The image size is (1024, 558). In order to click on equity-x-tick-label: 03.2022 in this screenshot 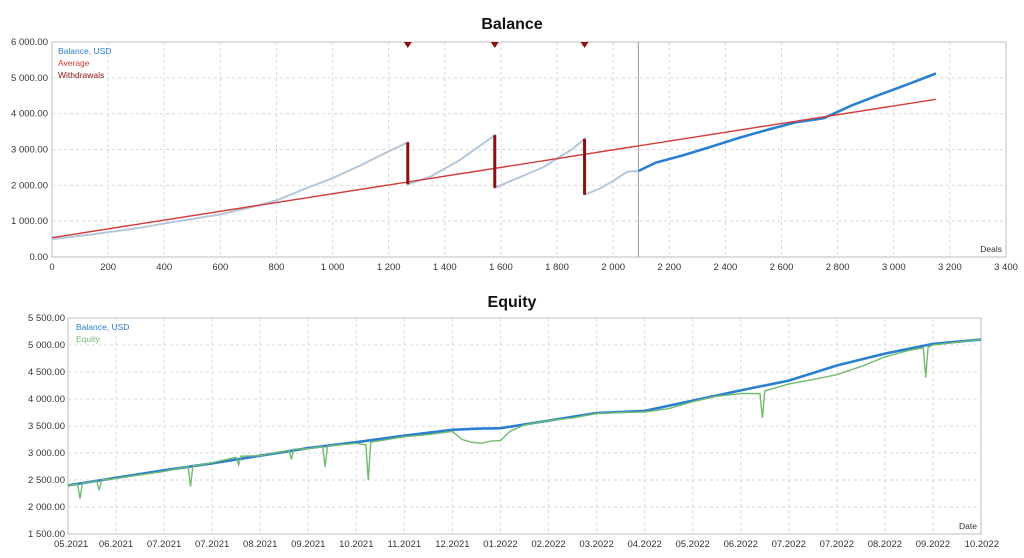, I will do `click(596, 544)`.